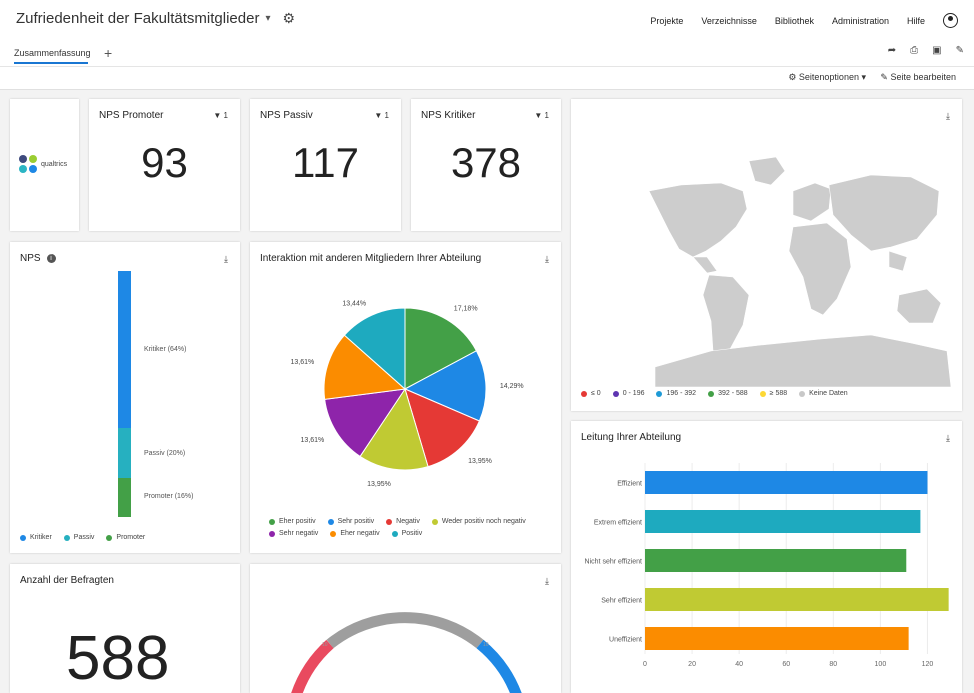  Describe the element at coordinates (729, 20) in the screenshot. I see `nav-directories: Verzeichnisse` at that location.